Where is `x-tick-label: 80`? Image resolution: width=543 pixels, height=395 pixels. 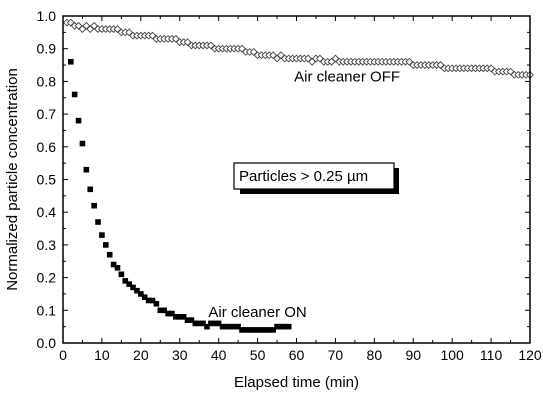 x-tick-label: 80 is located at coordinates (375, 355).